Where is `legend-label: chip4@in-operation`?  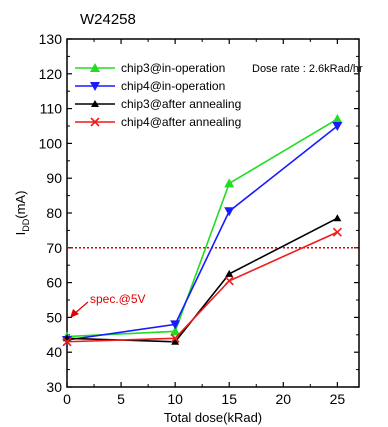 legend-label: chip4@in-operation is located at coordinates (173, 86).